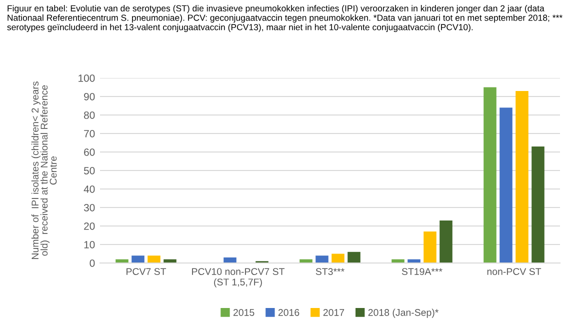  What do you see at coordinates (89, 96) in the screenshot?
I see `y-tick-label: 90` at bounding box center [89, 96].